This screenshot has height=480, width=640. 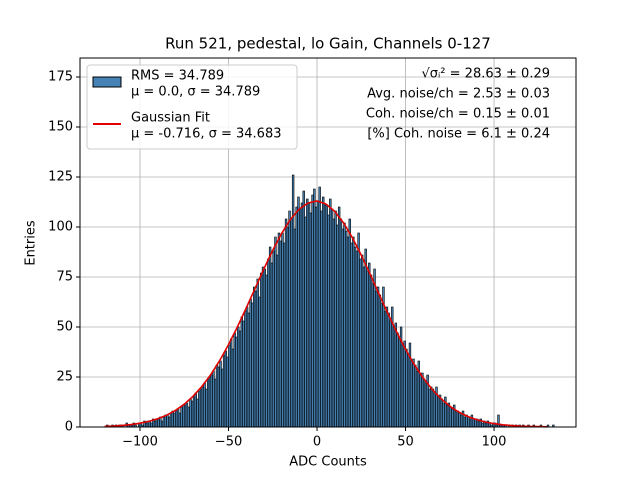 What do you see at coordinates (177, 76) in the screenshot?
I see `legend-label: RMS = 34.789` at bounding box center [177, 76].